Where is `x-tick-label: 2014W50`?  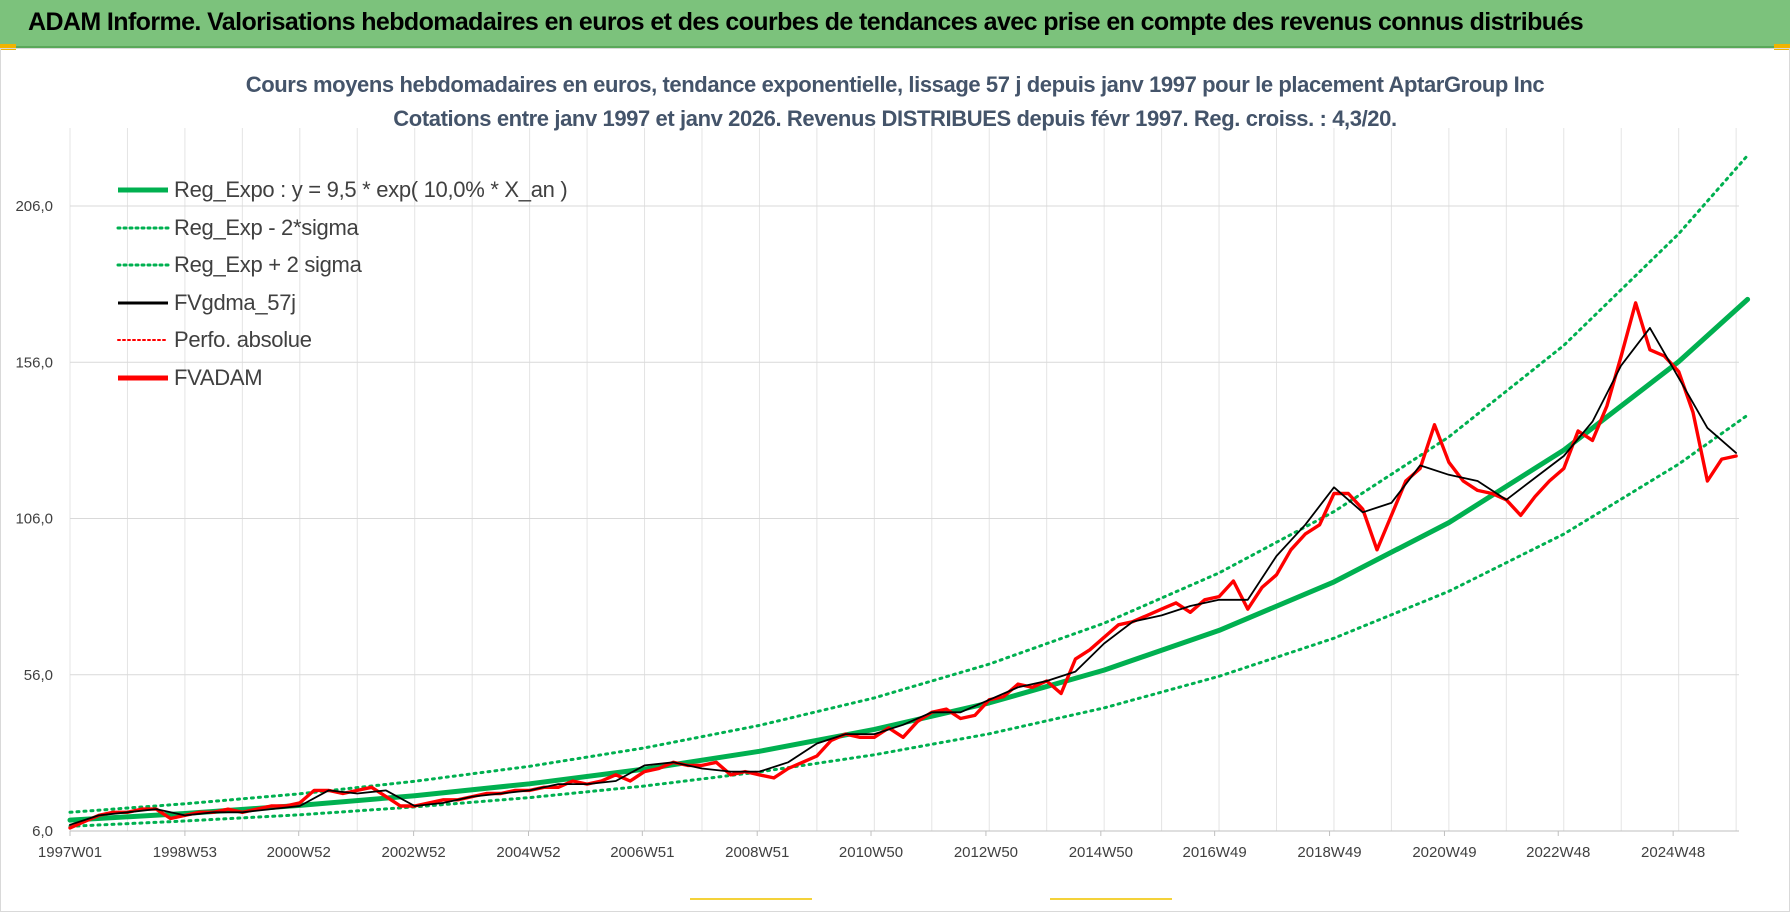
x-tick-label: 2014W50 is located at coordinates (1101, 852).